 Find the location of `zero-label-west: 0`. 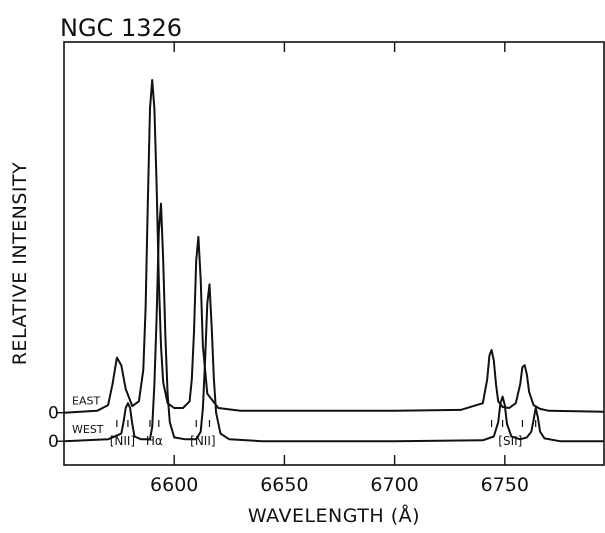

zero-label-west: 0 is located at coordinates (53, 442).